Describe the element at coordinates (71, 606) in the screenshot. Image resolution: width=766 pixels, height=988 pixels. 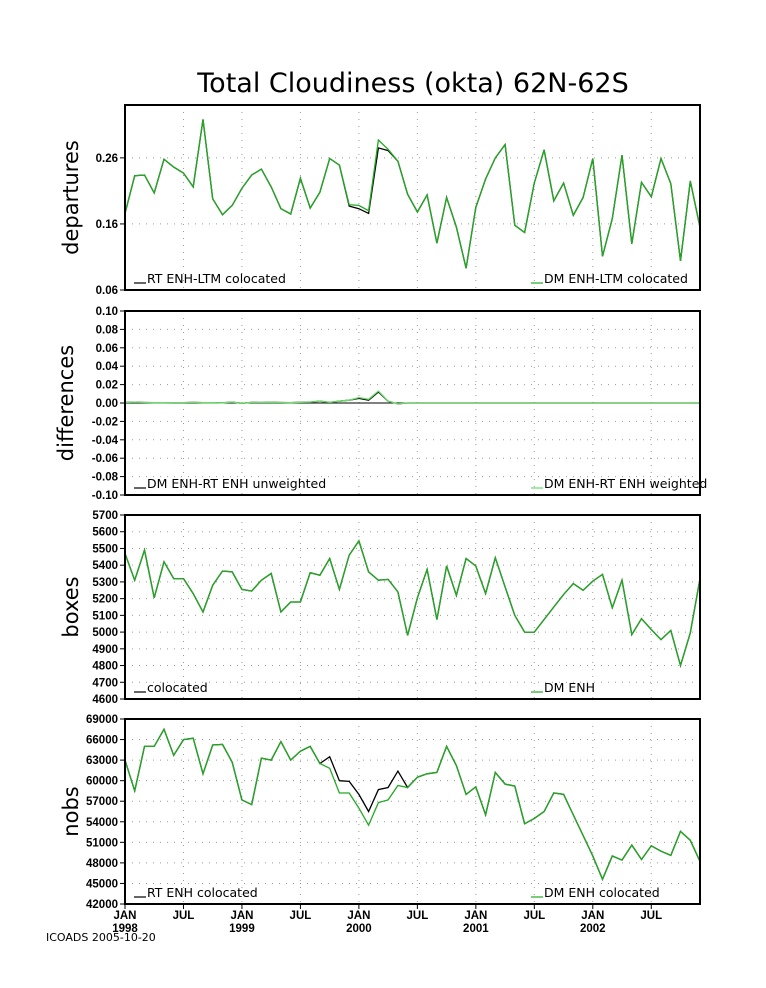
I see `y-axis-label-boxes: boxes` at that location.